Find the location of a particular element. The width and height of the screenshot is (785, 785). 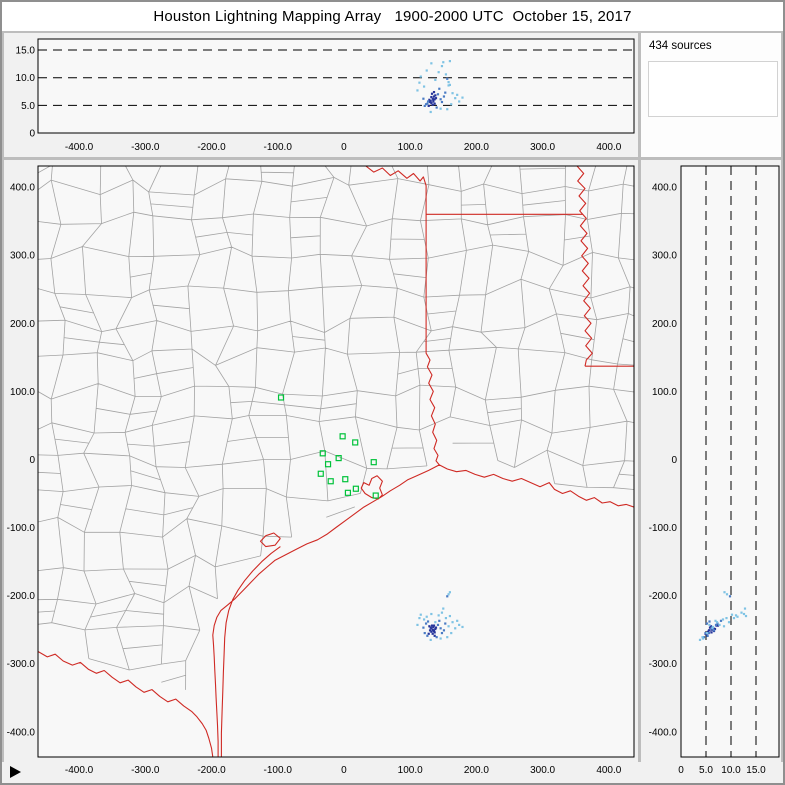

altitude-histogram-placeholder is located at coordinates (713, 89).